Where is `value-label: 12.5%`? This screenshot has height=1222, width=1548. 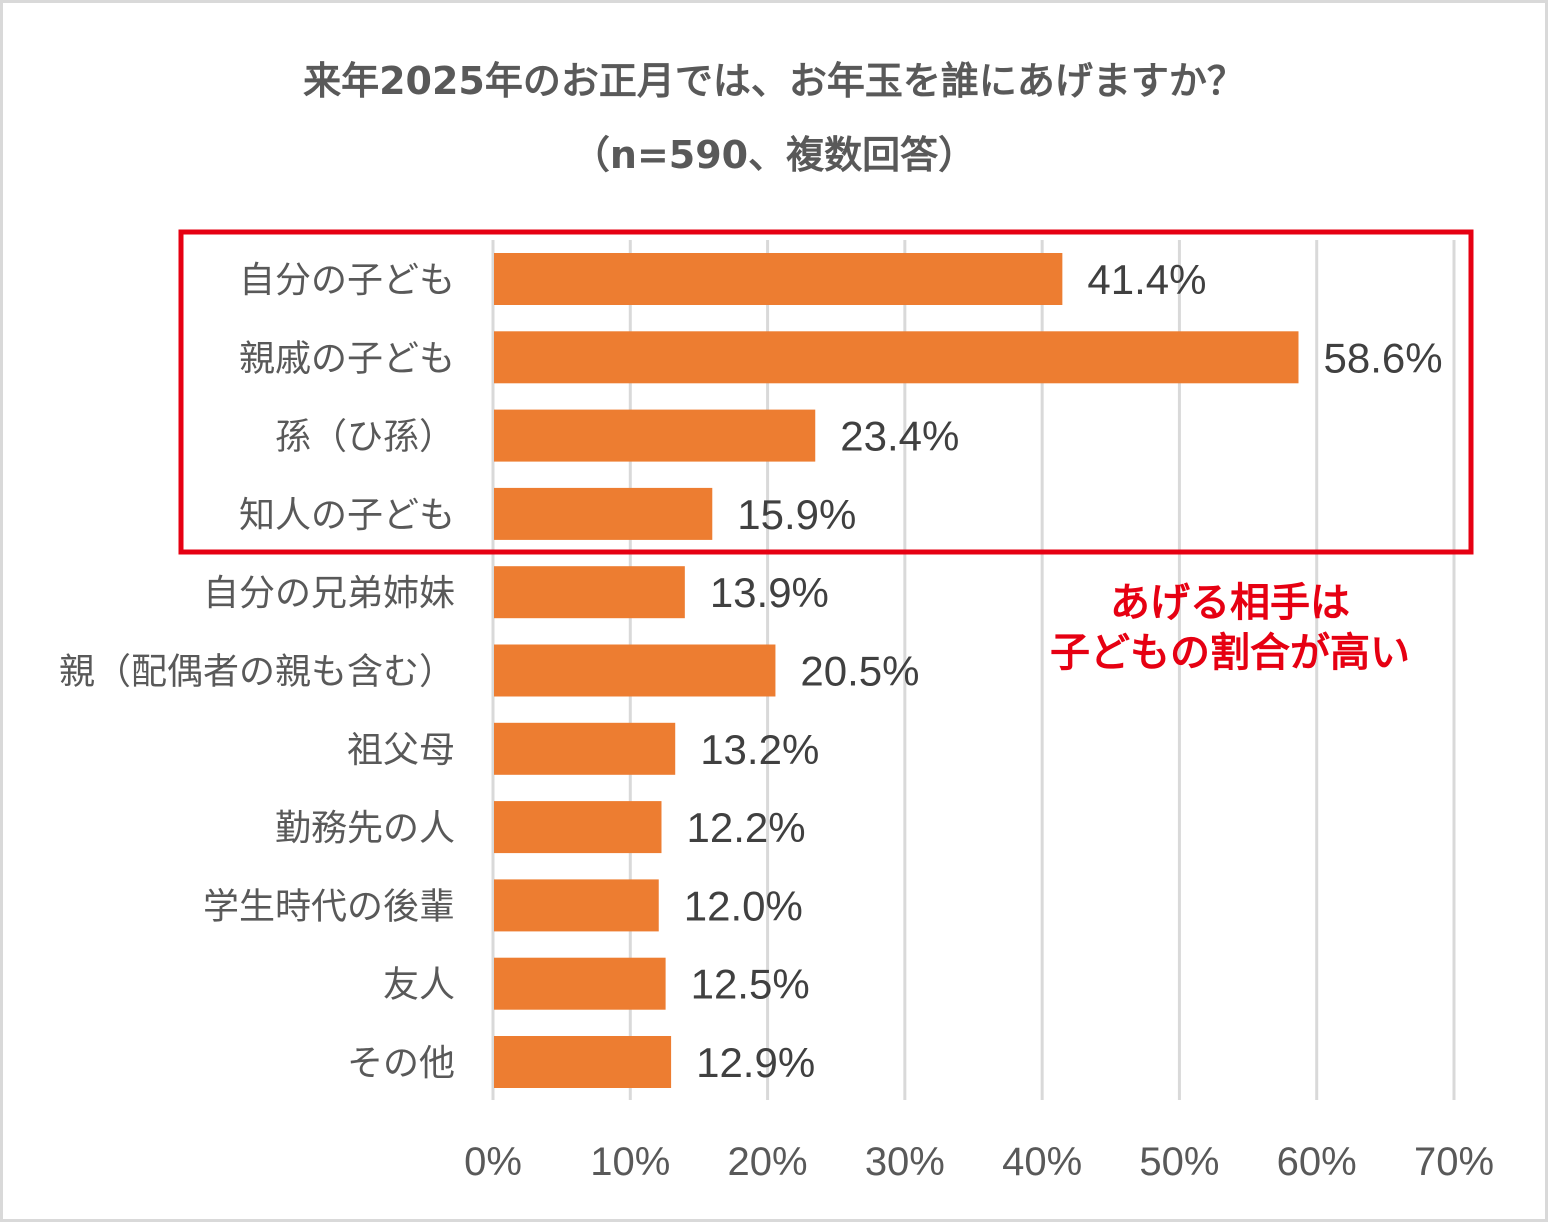
value-label: 12.5% is located at coordinates (750, 984).